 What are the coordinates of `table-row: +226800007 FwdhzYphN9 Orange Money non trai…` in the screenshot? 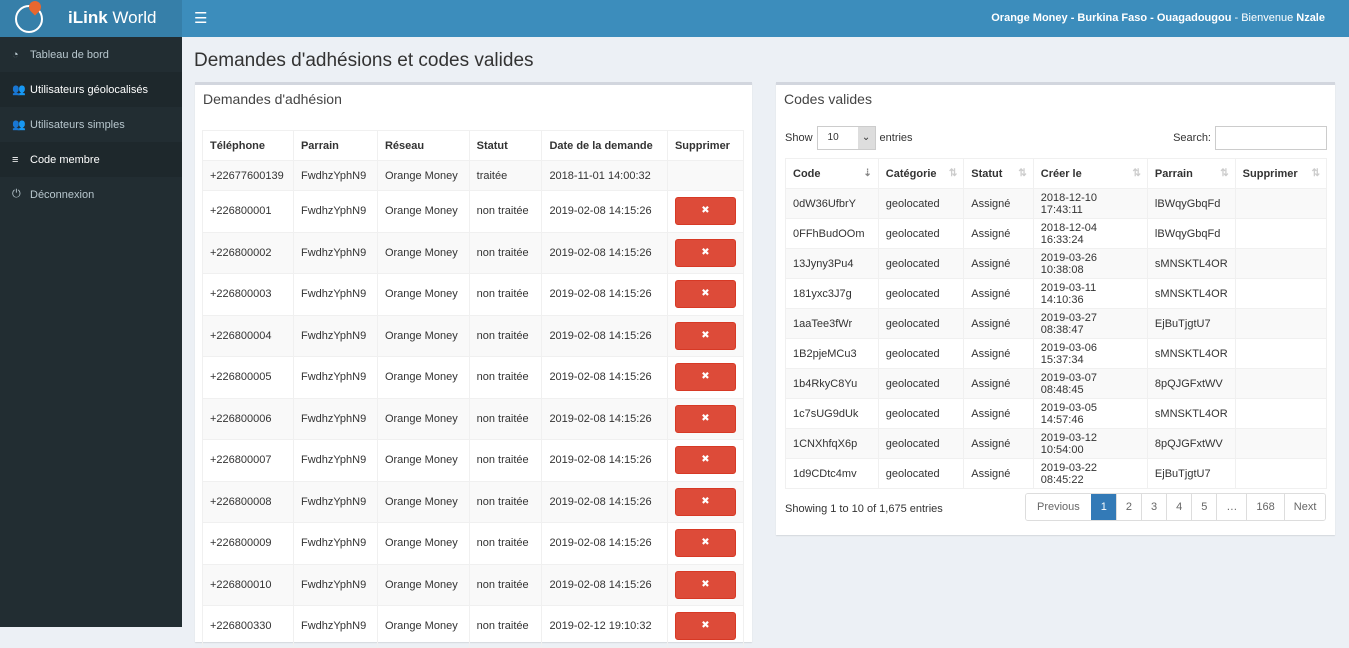 It's located at (473, 460).